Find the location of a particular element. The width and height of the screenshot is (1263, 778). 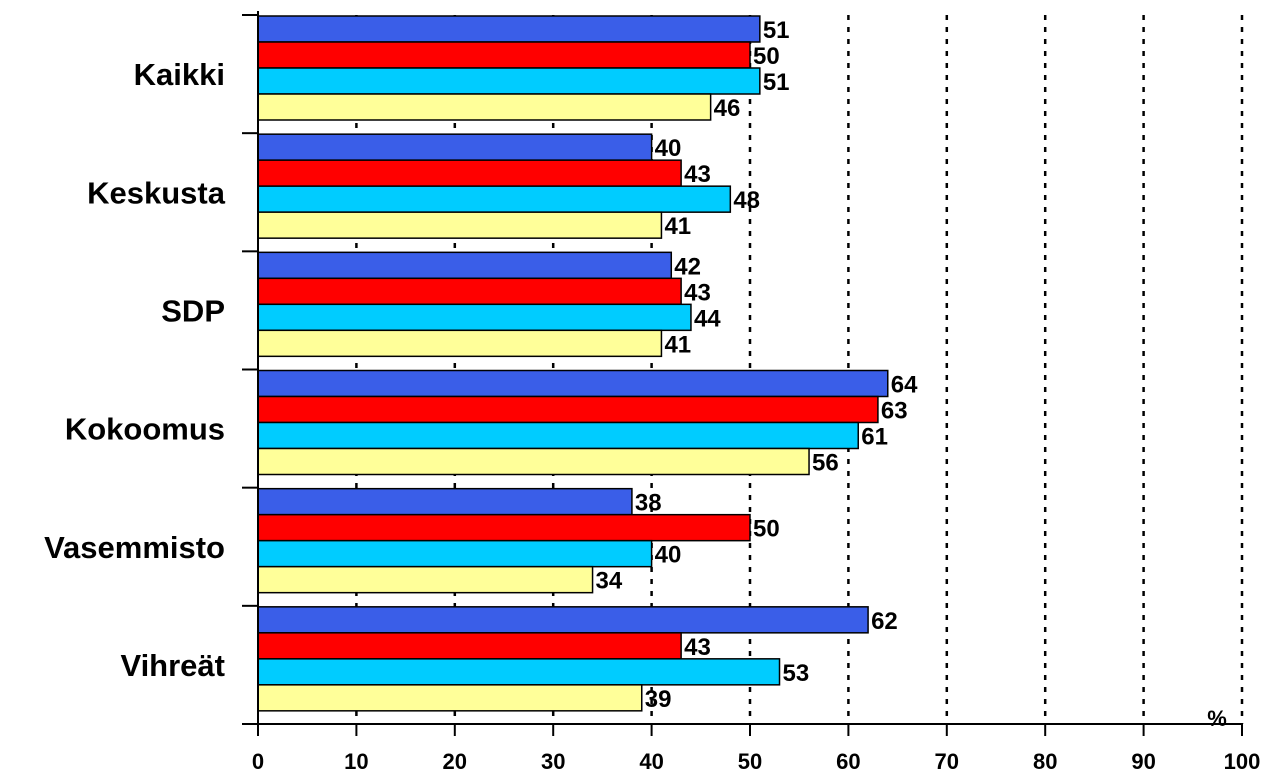

bar-vihreät-series-3 is located at coordinates (519, 672).